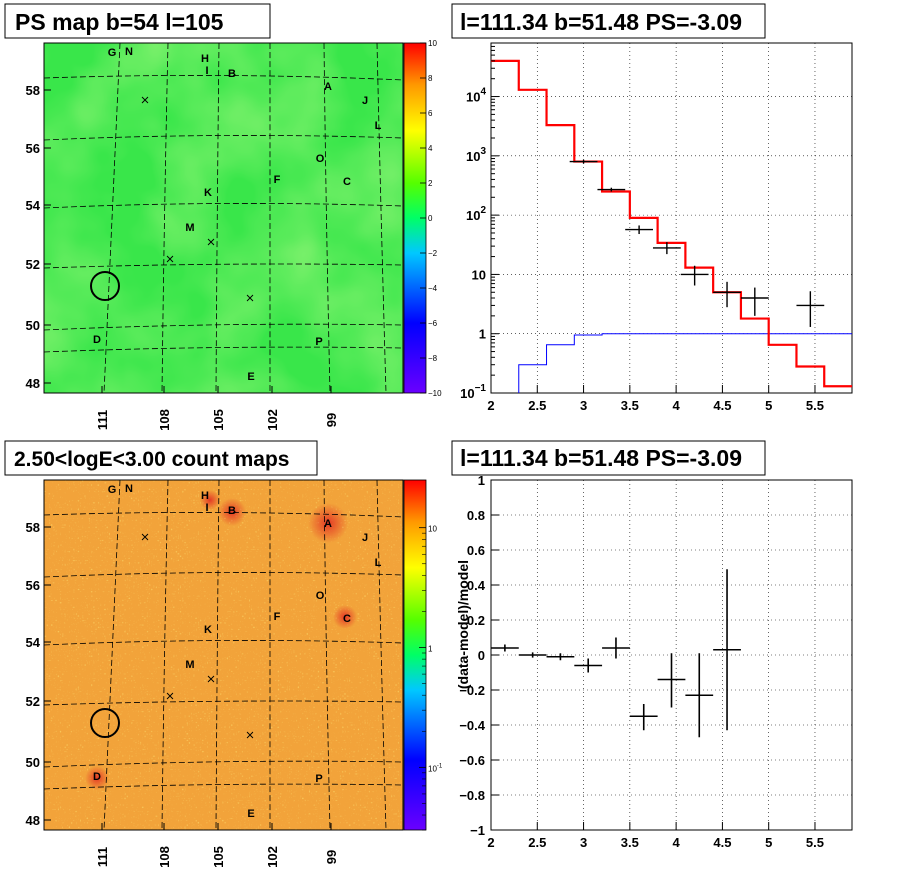 The height and width of the screenshot is (875, 898). What do you see at coordinates (677, 405) in the screenshot?
I see `x-tick-label: 4` at bounding box center [677, 405].